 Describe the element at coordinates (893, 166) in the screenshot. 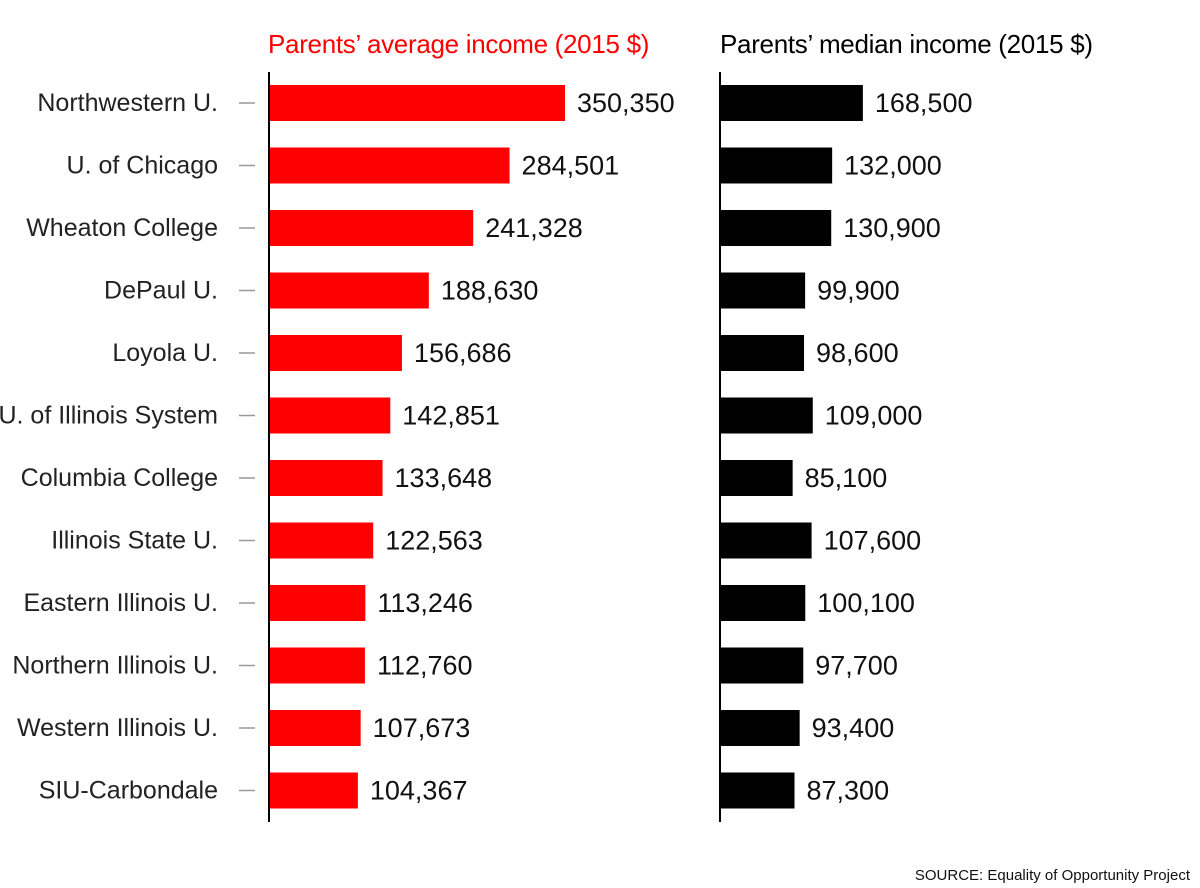

I see `median-income-value-label: 132,000` at that location.